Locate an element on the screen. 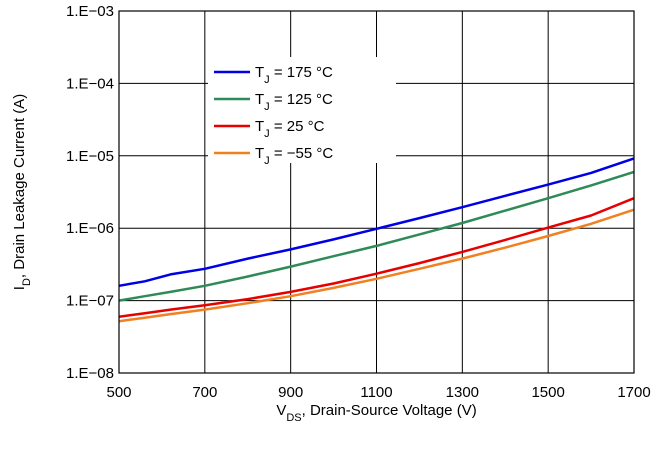 This screenshot has width=668, height=449. legend-entry-25: TJ = 25 °C is located at coordinates (269, 129).